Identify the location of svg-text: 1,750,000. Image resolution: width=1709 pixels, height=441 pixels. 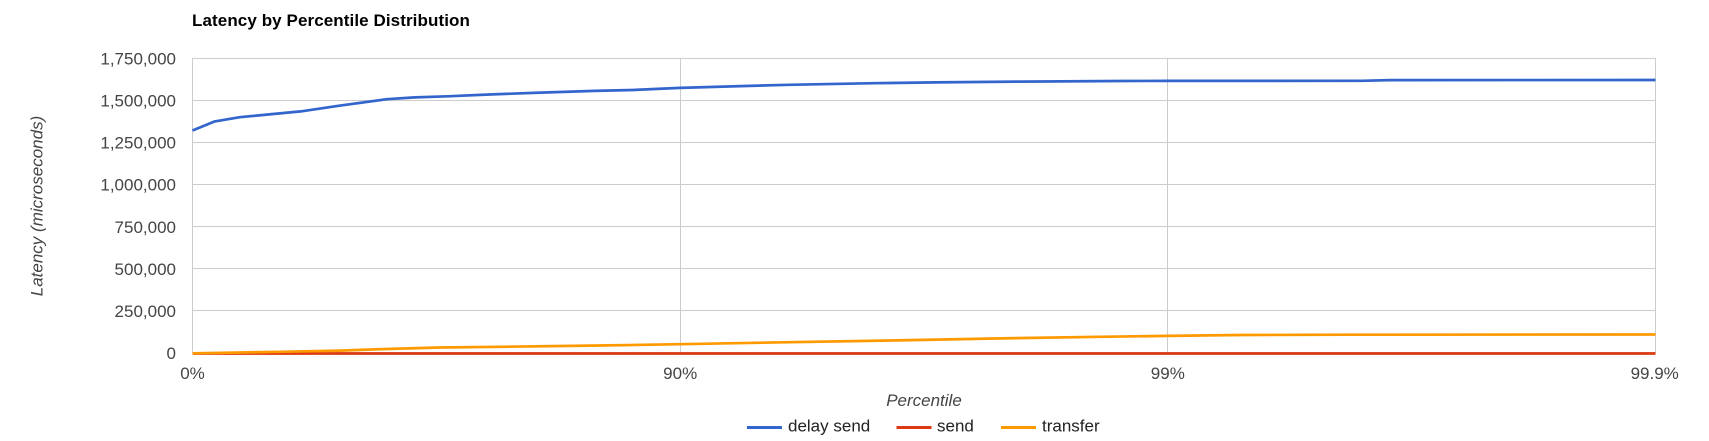
(138, 58).